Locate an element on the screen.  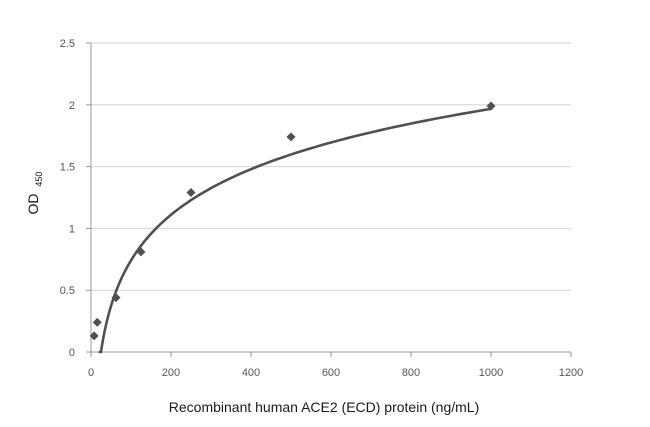
y-tick-labels: 0 0.5 1 1.5 2 2.5 is located at coordinates (67, 198).